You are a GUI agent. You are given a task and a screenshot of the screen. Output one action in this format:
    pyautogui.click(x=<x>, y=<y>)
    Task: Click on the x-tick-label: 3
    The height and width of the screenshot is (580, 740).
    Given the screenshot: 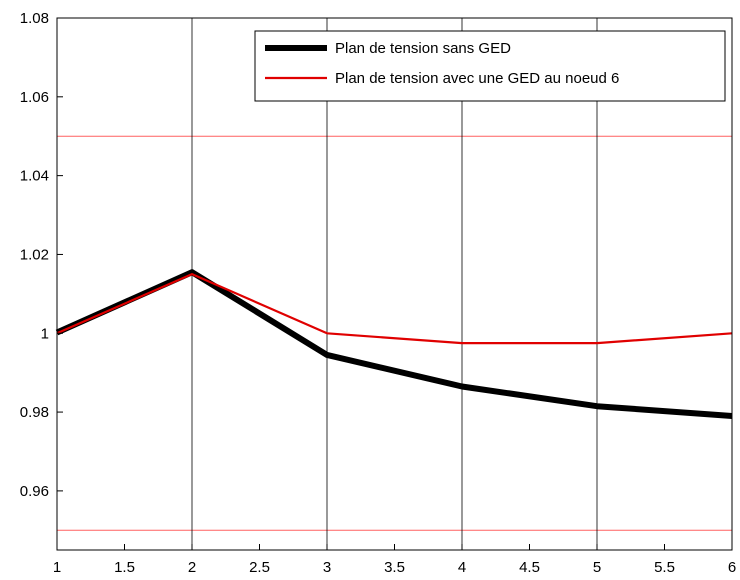 What is the action you would take?
    pyautogui.click(x=327, y=567)
    